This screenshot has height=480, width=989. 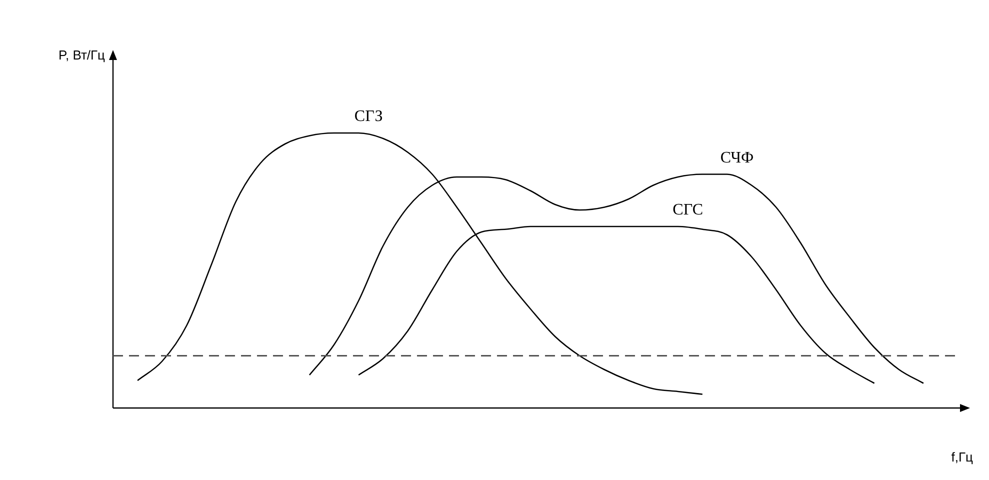 I want to click on text: P, Вт/Гц, so click(x=82, y=55).